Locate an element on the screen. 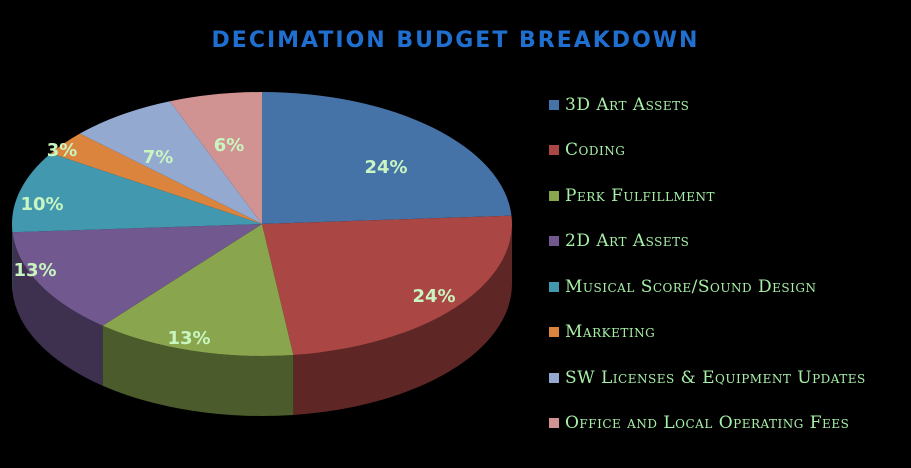 Image resolution: width=911 pixels, height=468 pixels. data-label-7: 6% is located at coordinates (229, 145).